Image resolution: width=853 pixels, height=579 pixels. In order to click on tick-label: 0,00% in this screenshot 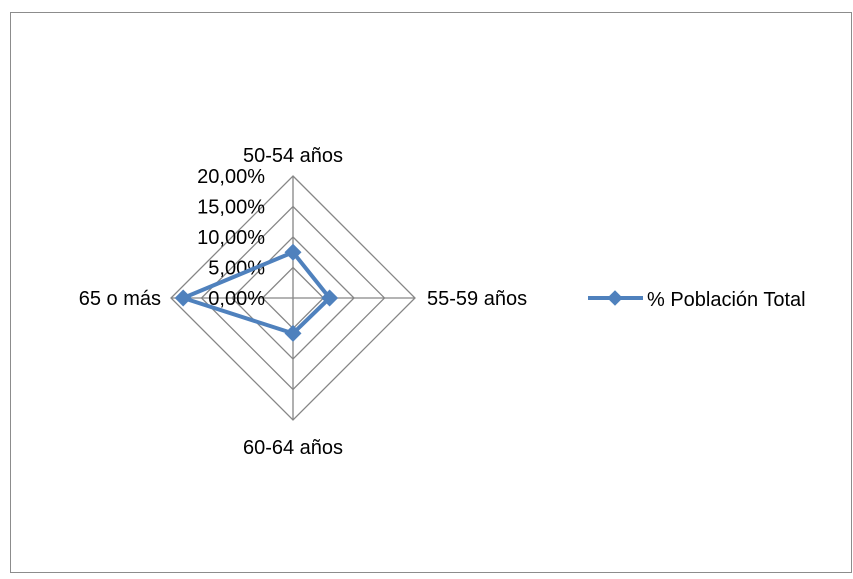, I will do `click(236, 299)`.